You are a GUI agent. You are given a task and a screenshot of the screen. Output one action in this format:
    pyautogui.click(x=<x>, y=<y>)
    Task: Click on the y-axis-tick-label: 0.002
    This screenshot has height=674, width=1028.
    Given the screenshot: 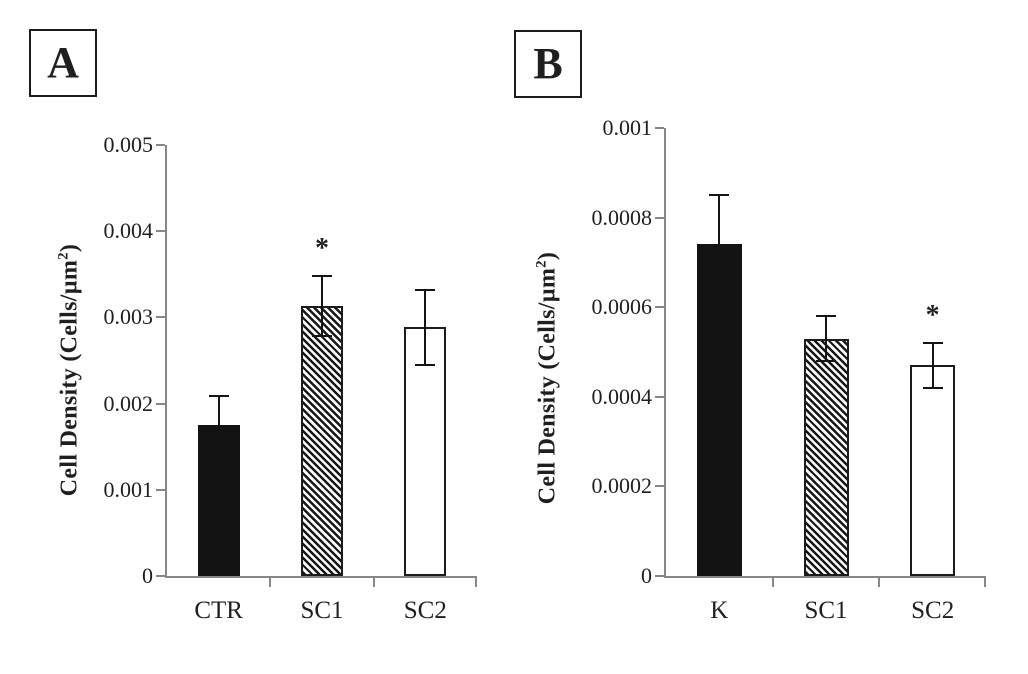 What is the action you would take?
    pyautogui.click(x=128, y=403)
    